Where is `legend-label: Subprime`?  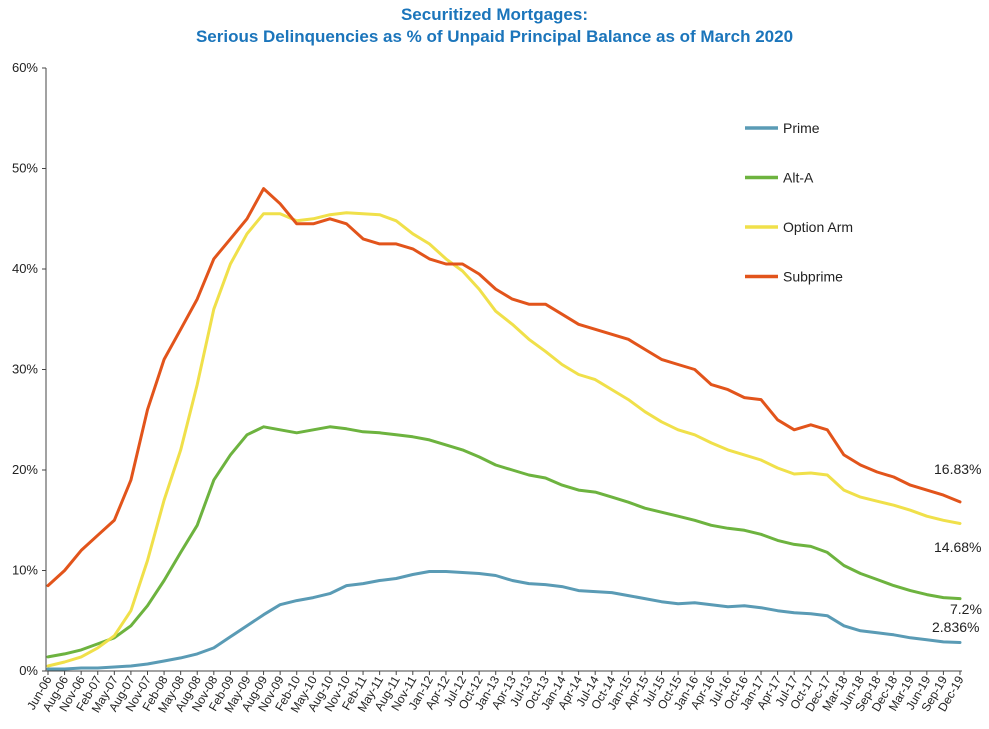
legend-label: Subprime is located at coordinates (813, 277).